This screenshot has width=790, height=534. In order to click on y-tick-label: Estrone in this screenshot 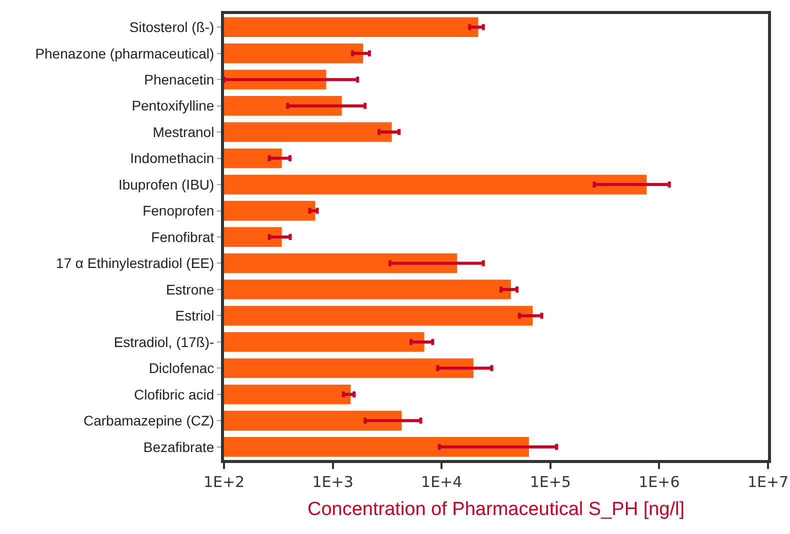, I will do `click(190, 289)`.